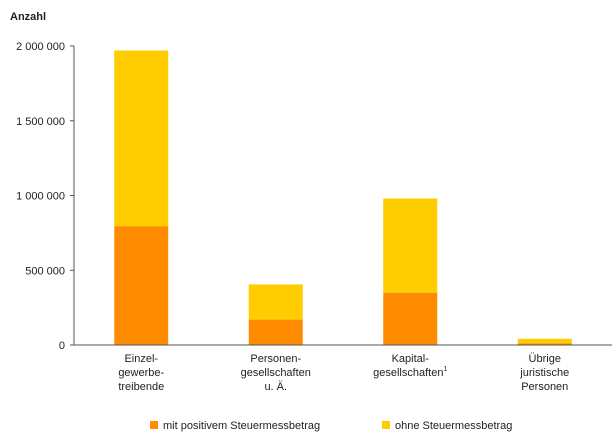 This screenshot has height=442, width=616. Describe the element at coordinates (28, 17) in the screenshot. I see `y-axis-label: Anzahl` at that location.